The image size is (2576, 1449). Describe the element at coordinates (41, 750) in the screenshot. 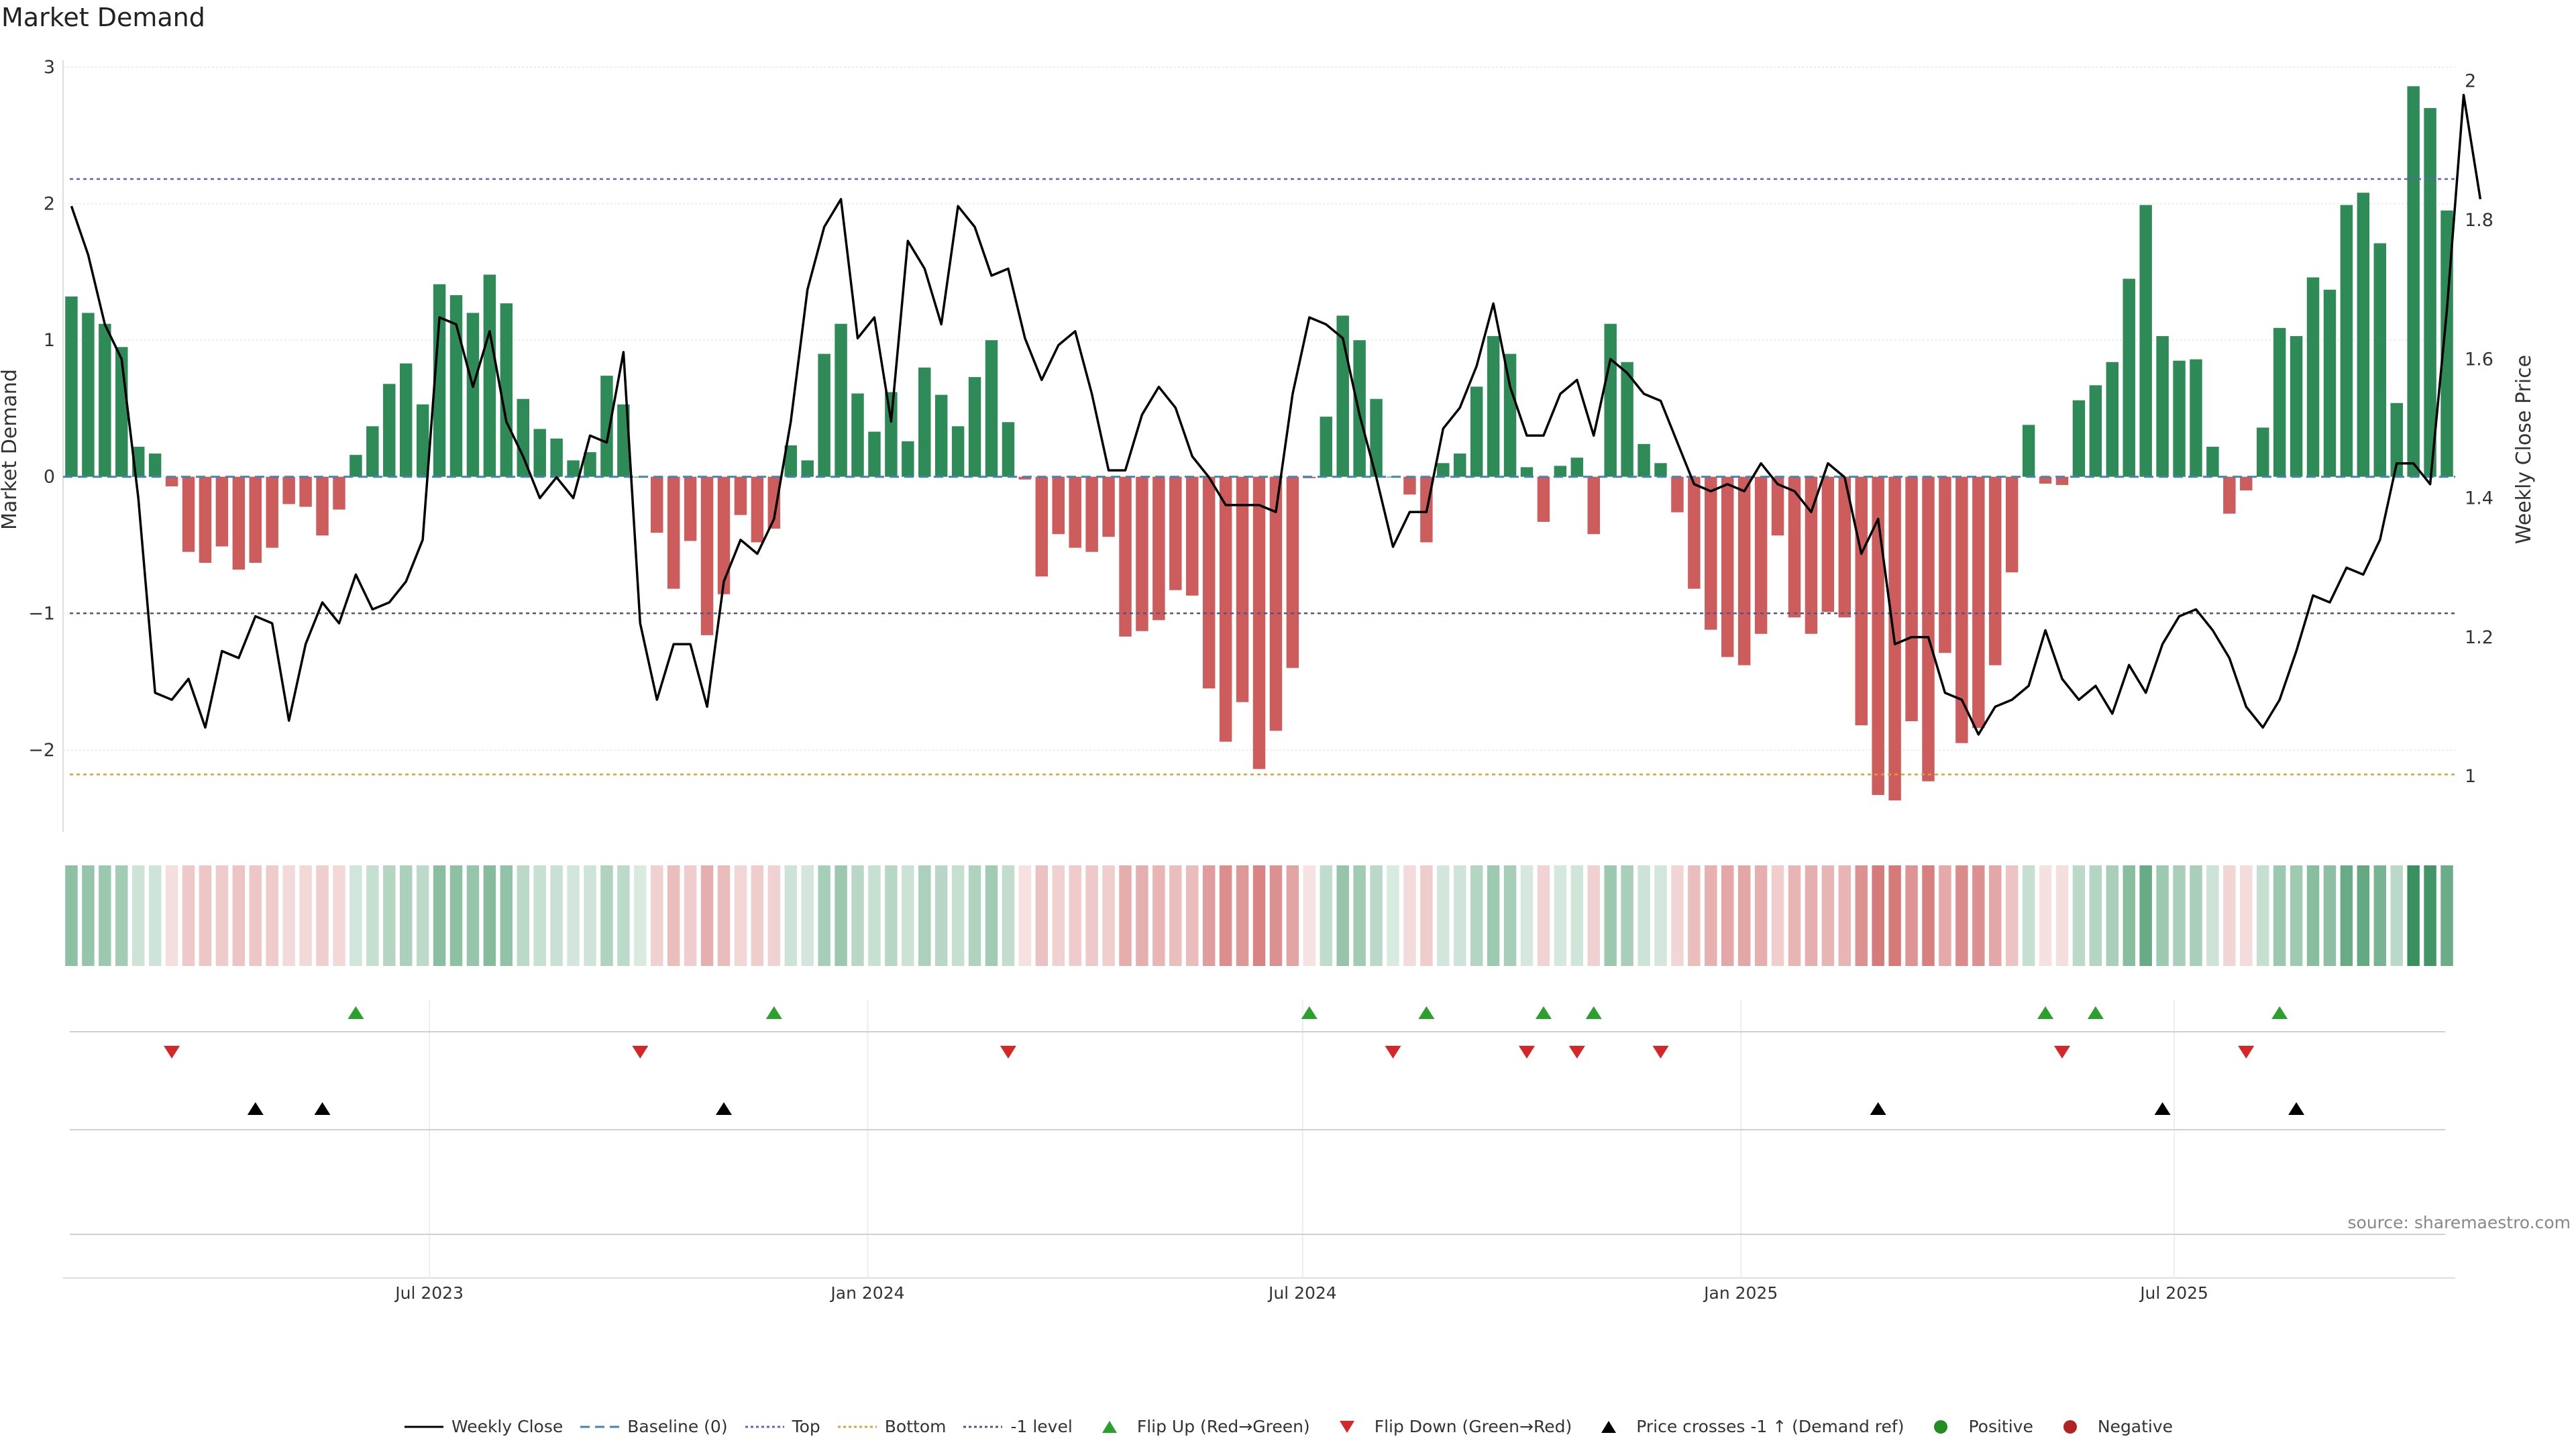

I see `y-tick-label: −2` at that location.